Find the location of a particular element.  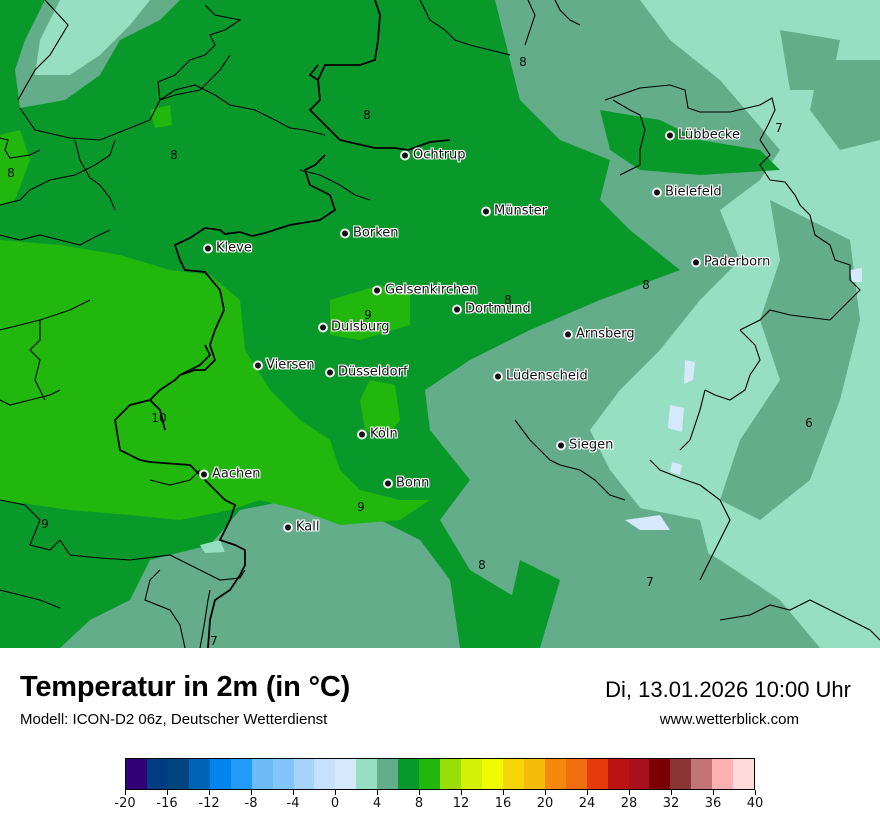

colorbar-tick-label: 8 is located at coordinates (419, 803).